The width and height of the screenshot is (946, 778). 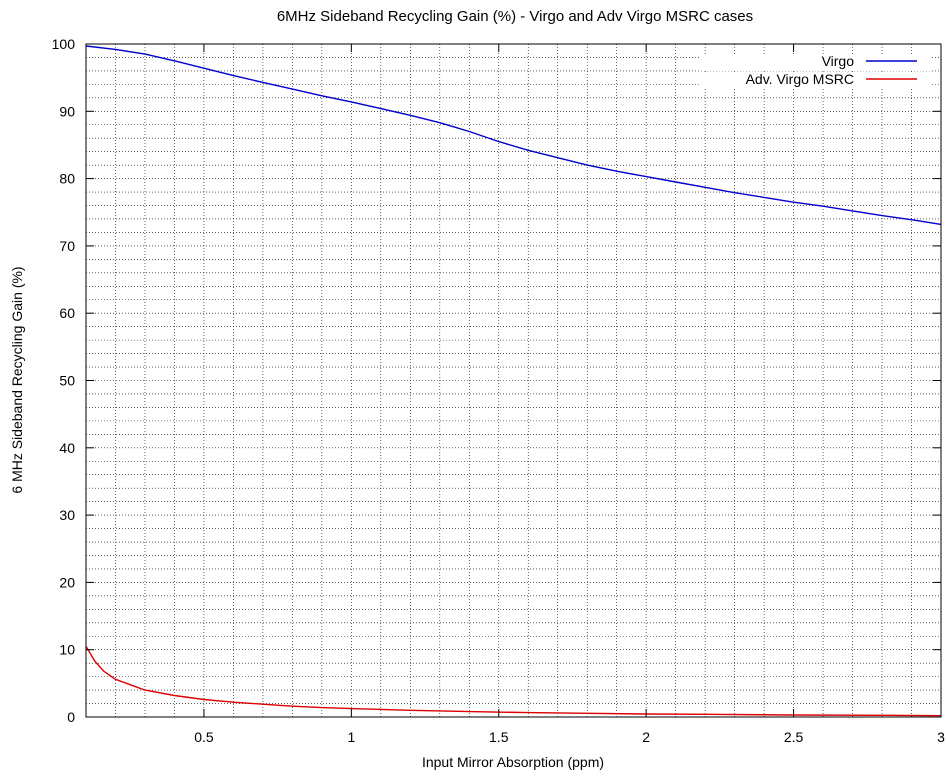 I want to click on y-tick-label: 90, so click(x=67, y=111).